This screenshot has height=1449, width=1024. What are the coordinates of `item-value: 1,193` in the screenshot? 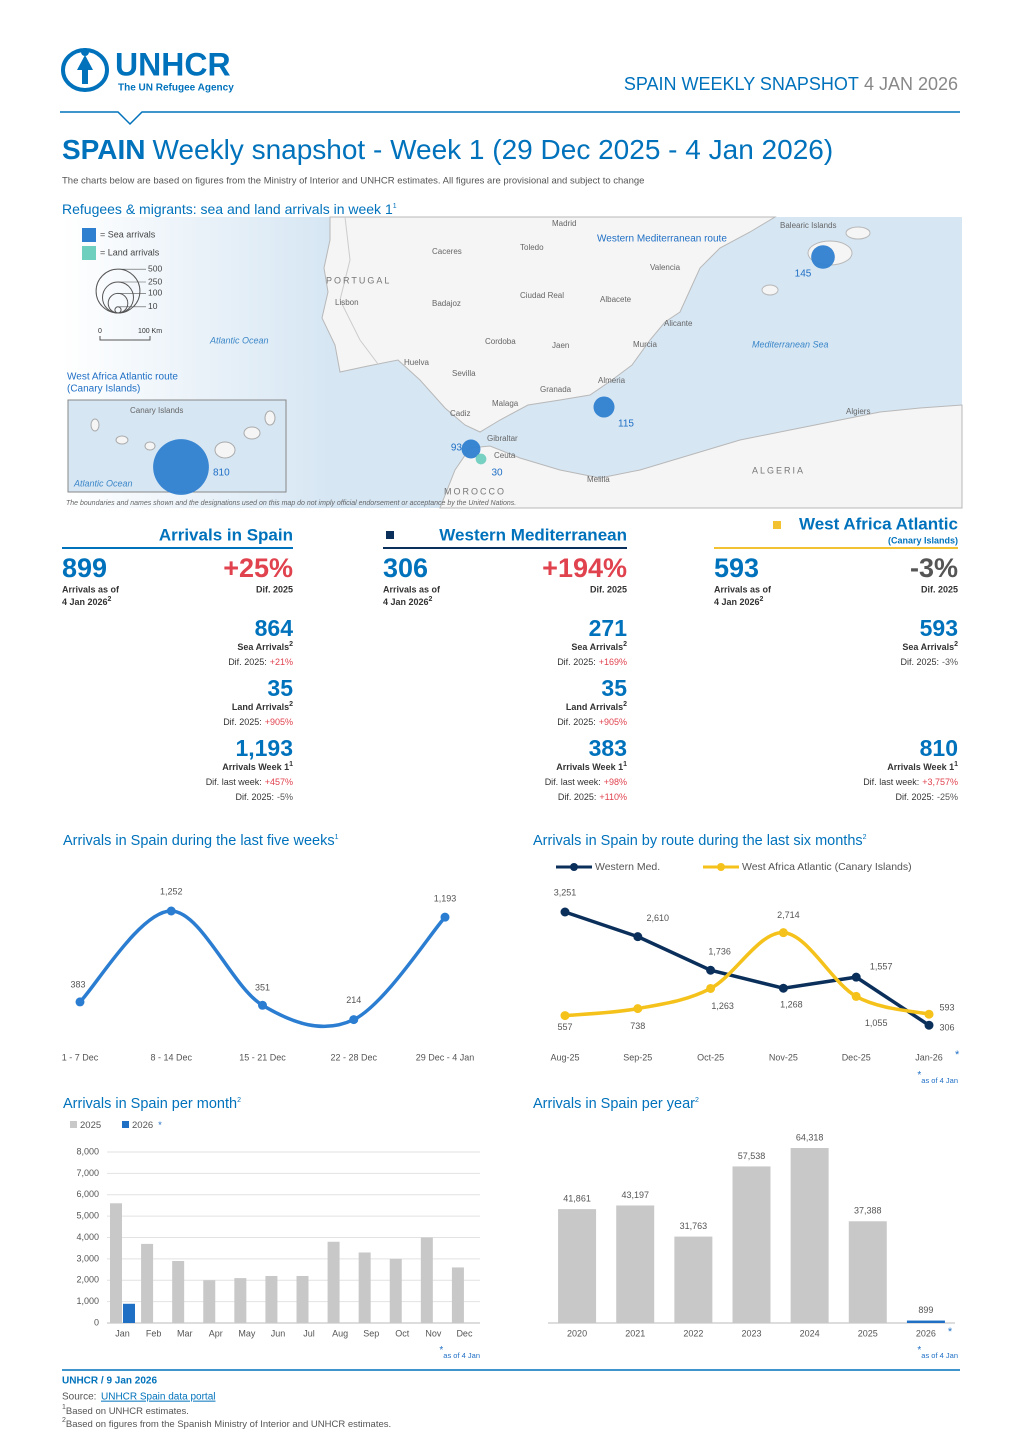 It's located at (264, 748).